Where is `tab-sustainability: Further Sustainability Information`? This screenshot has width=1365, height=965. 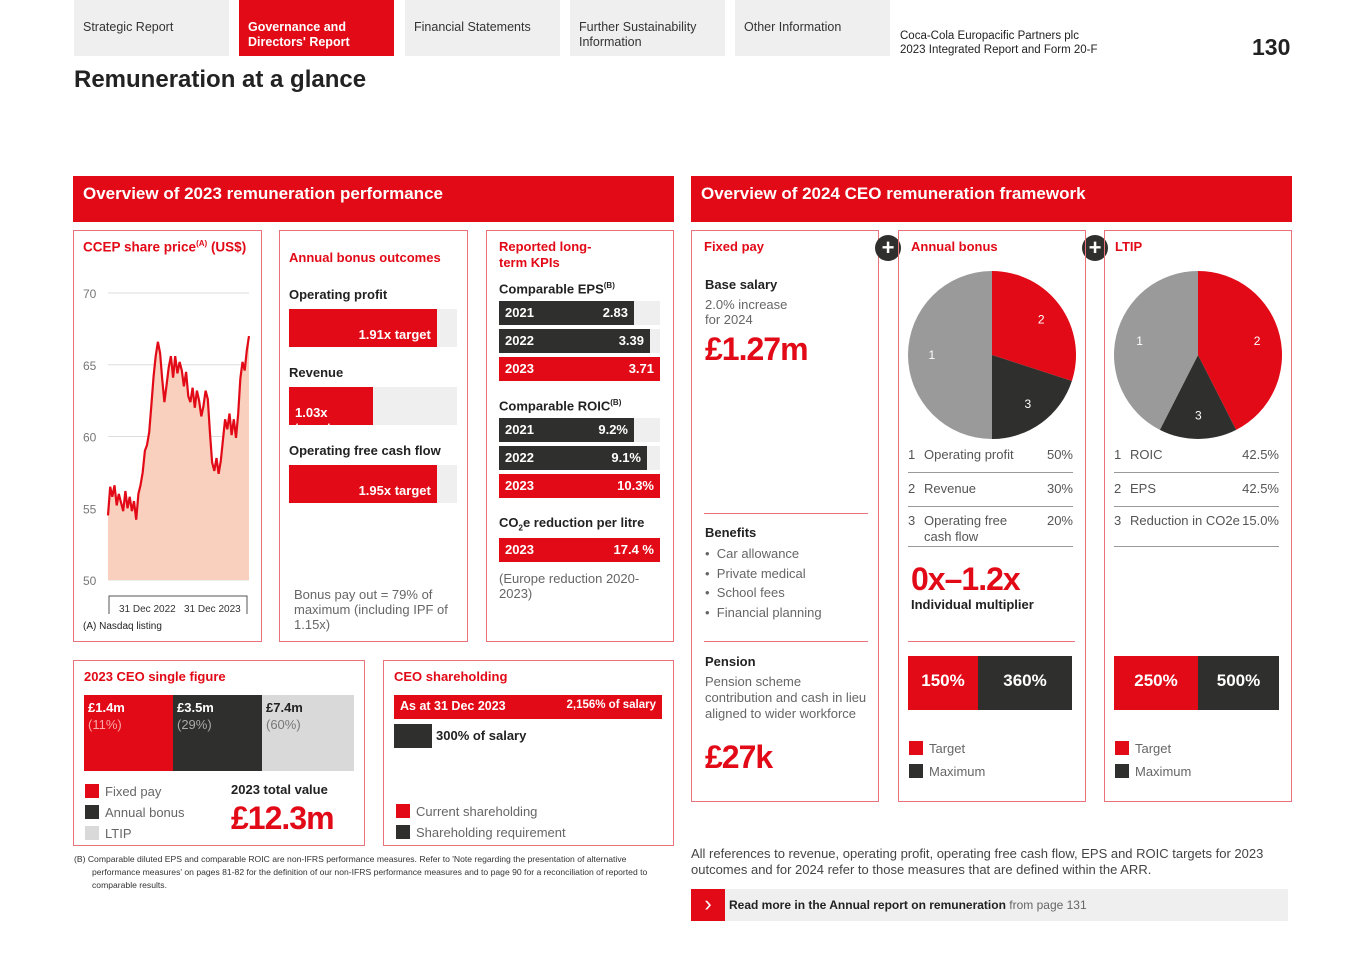 tab-sustainability: Further Sustainability Information is located at coordinates (647, 28).